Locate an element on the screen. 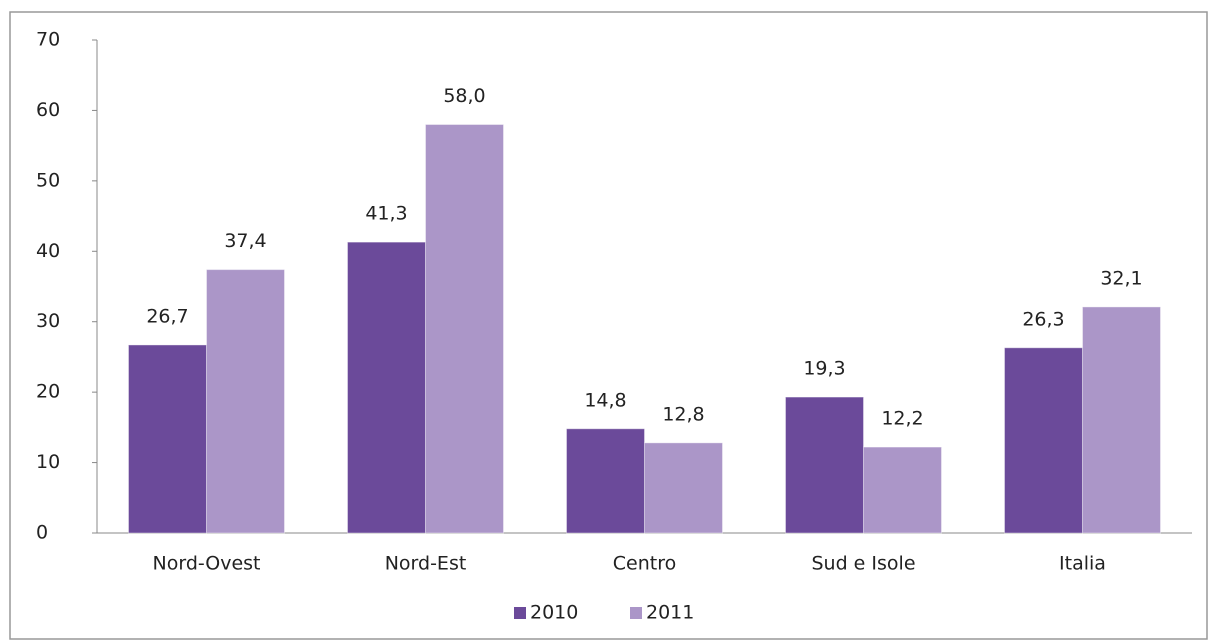  value-label: 14,8 is located at coordinates (605, 400).